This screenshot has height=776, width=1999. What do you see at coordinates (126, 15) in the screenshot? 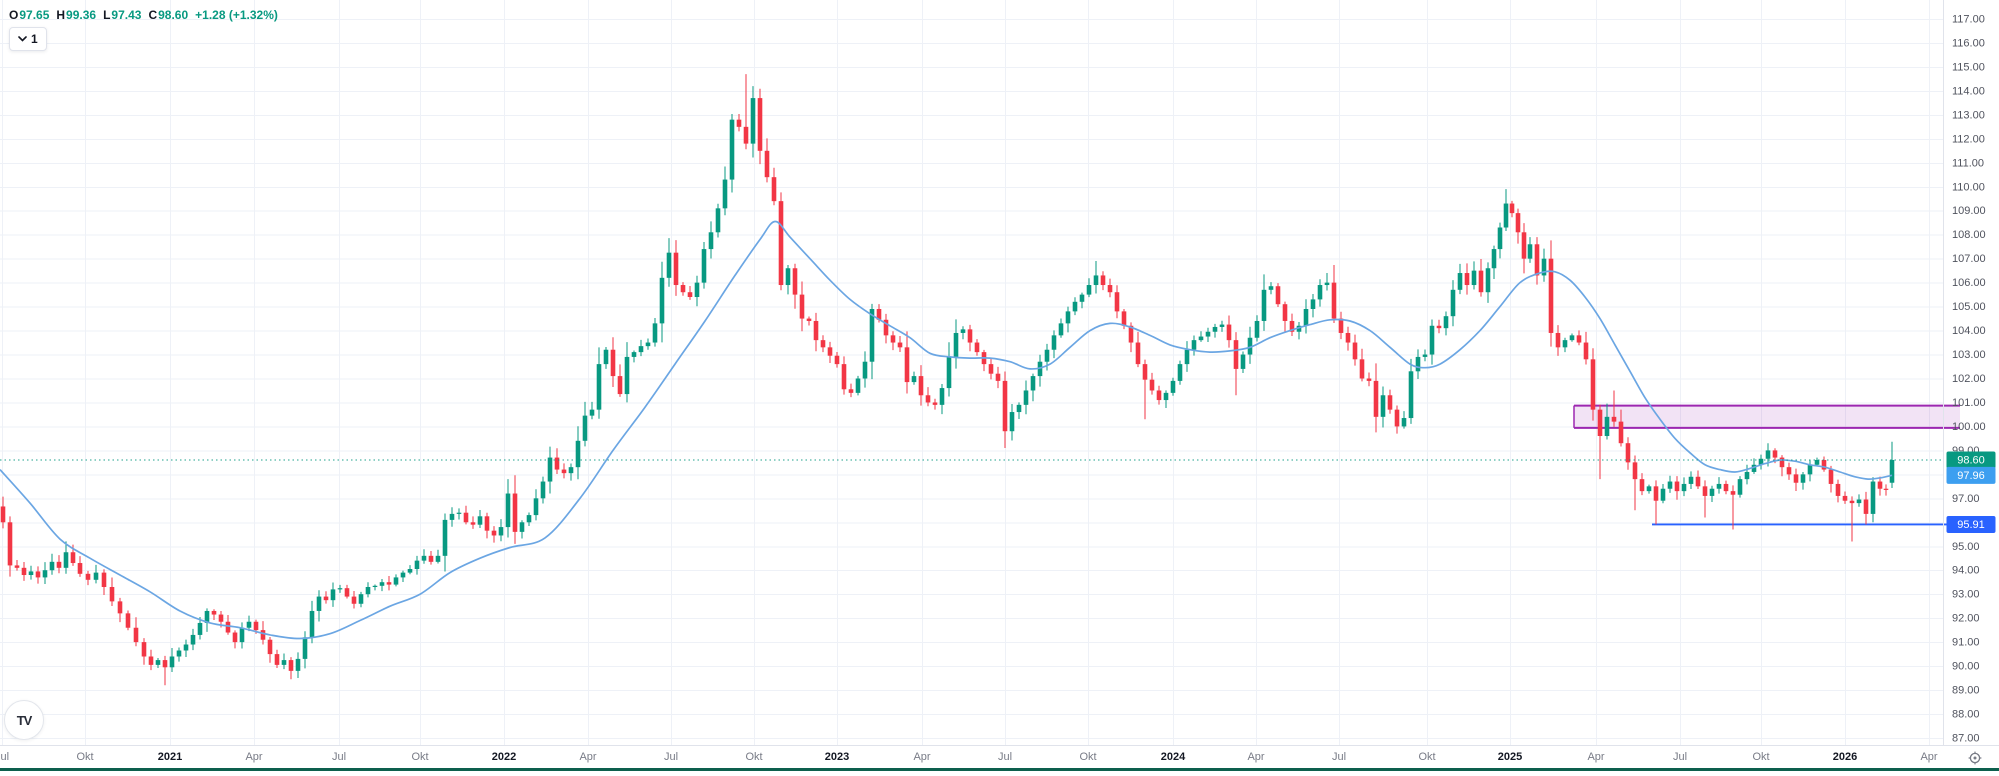
I see `low-value: 97.43` at bounding box center [126, 15].